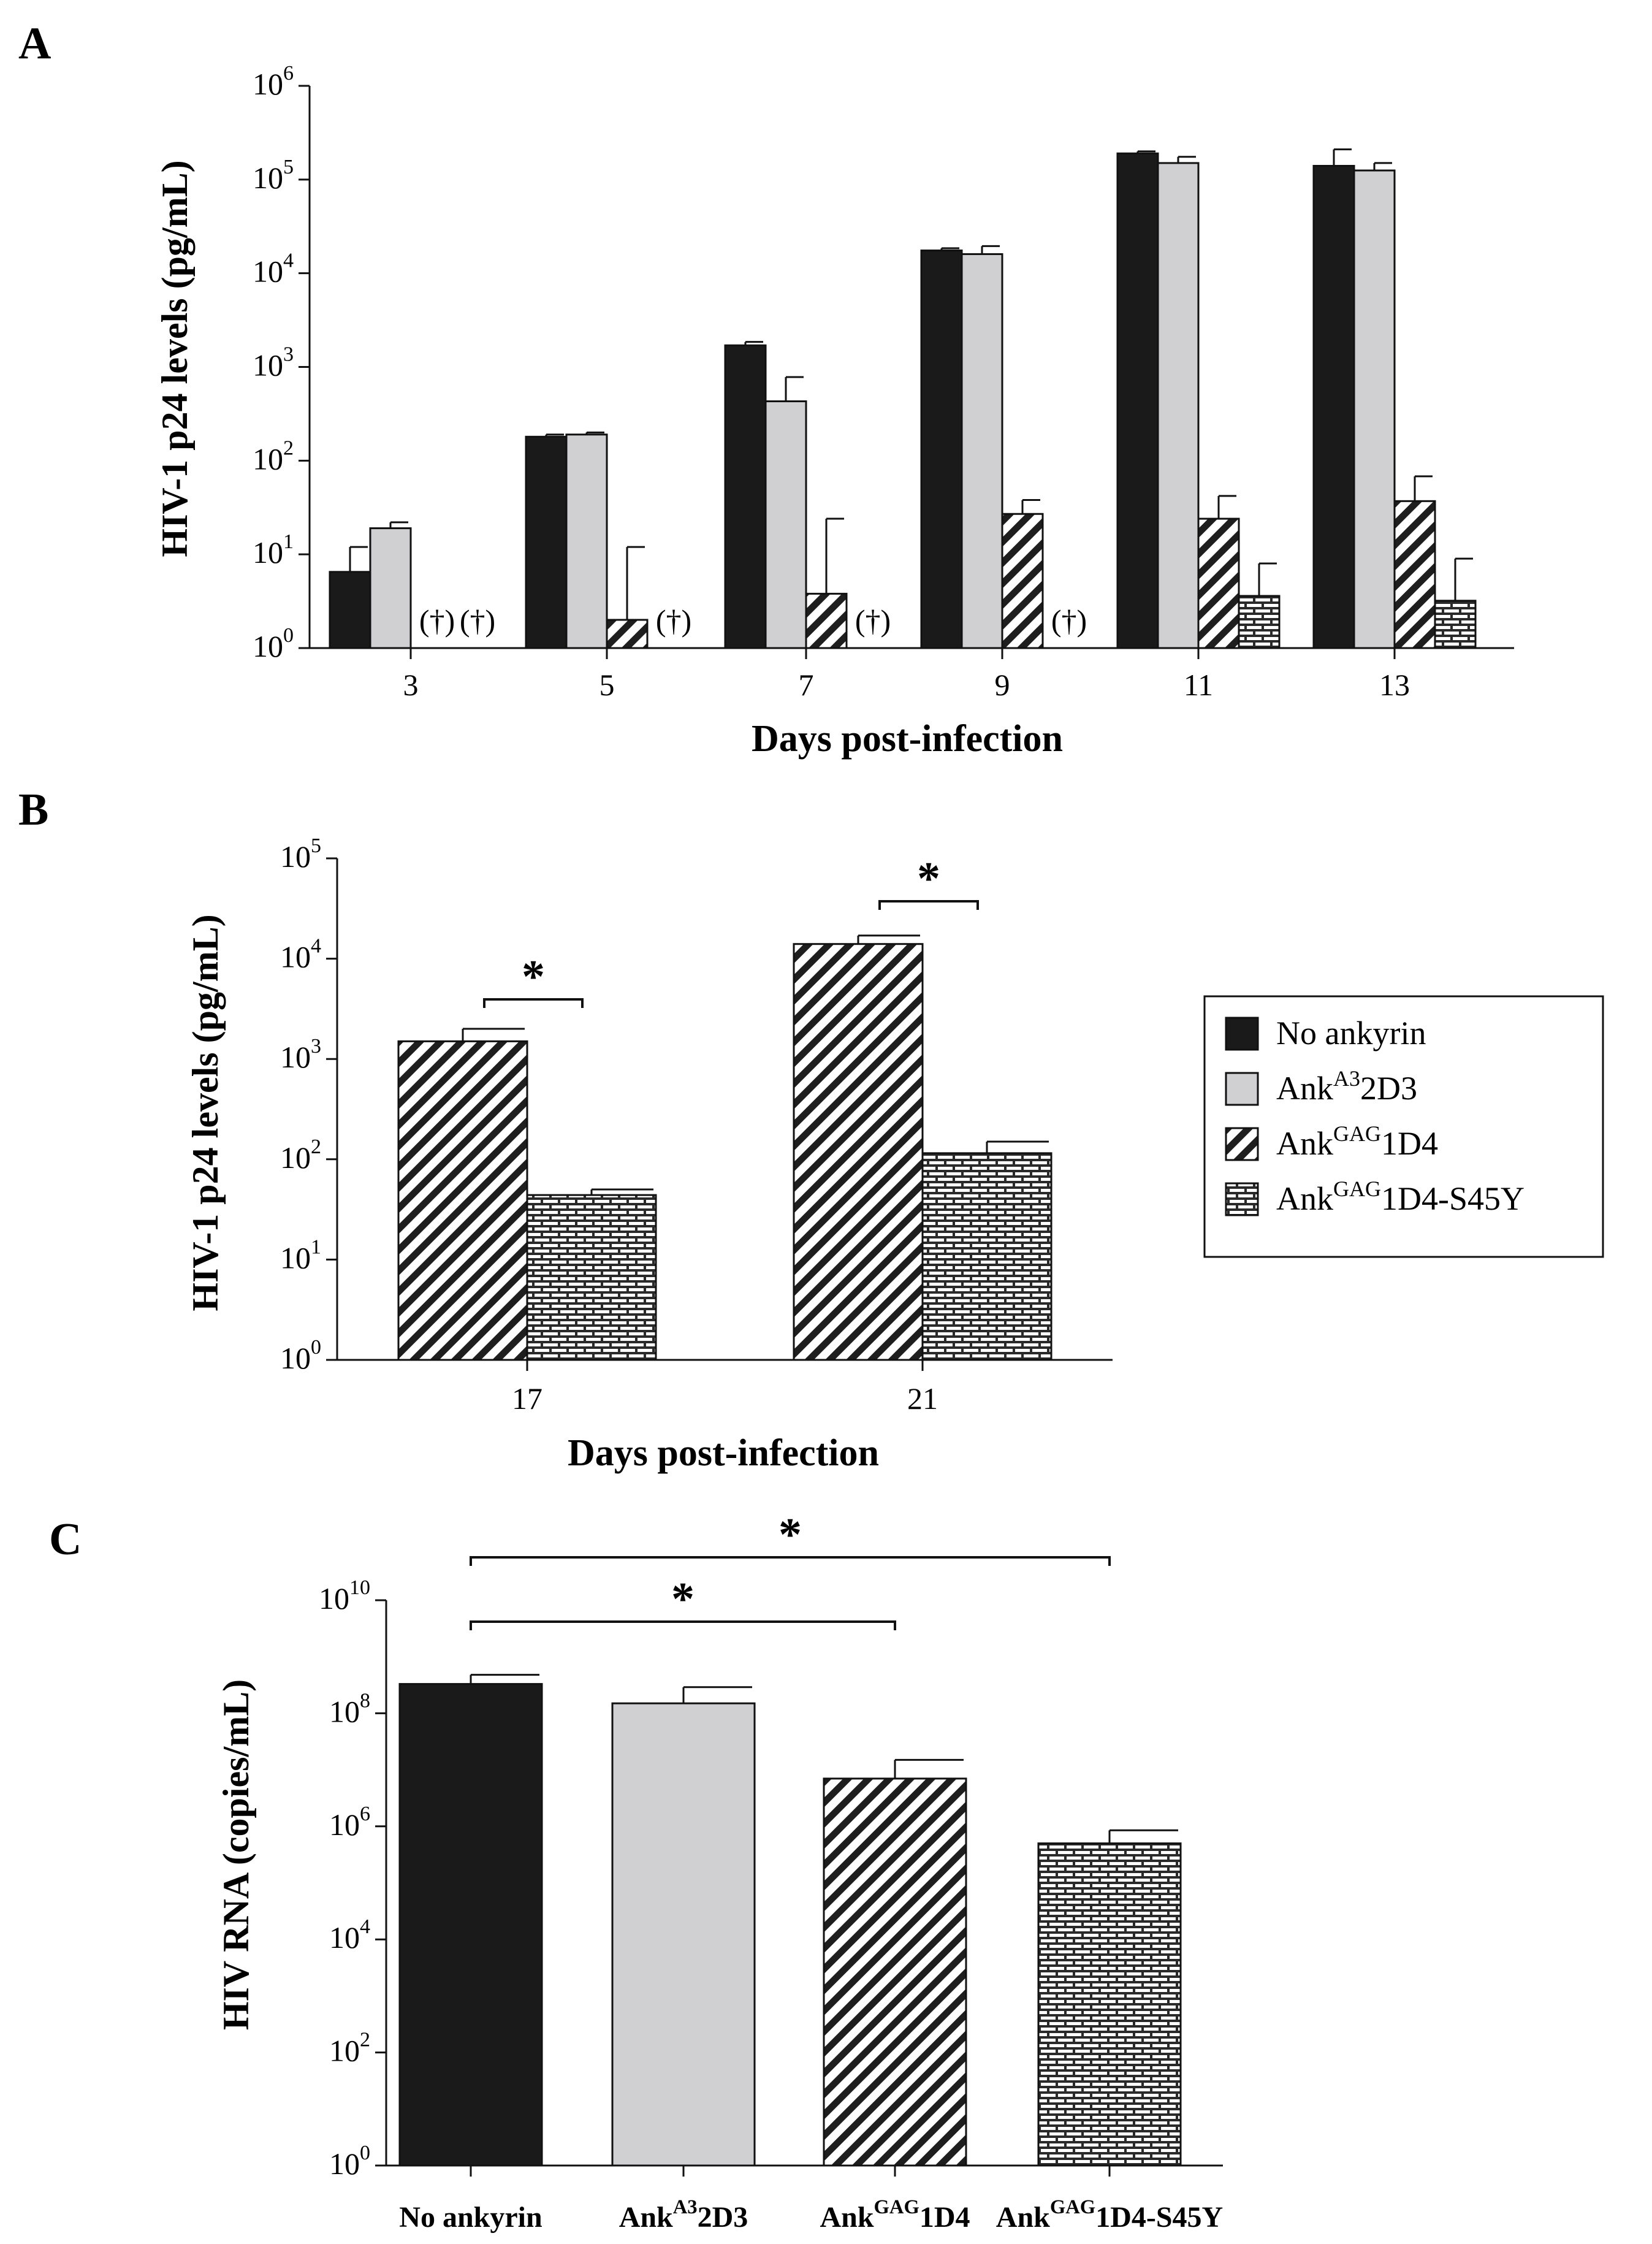 Image resolution: width=1652 pixels, height=2244 pixels. What do you see at coordinates (273, 269) in the screenshot?
I see `panel-a-y-tick-label: 10⁴` at bounding box center [273, 269].